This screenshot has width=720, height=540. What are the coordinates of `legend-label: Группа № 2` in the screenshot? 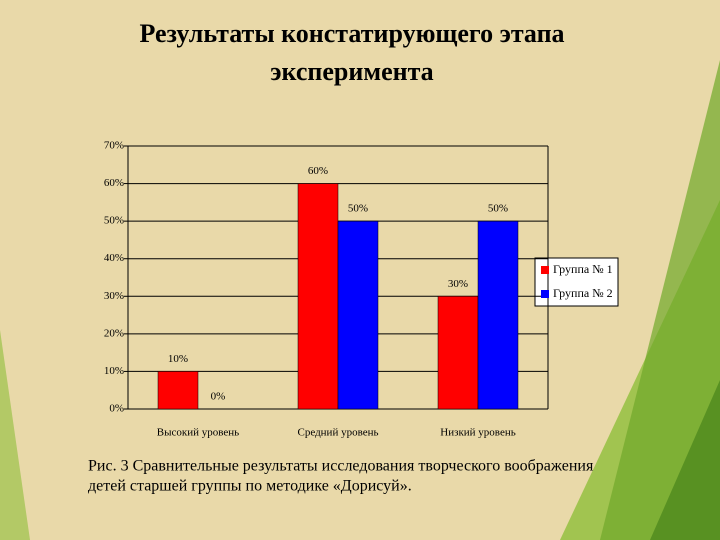 It's located at (583, 293).